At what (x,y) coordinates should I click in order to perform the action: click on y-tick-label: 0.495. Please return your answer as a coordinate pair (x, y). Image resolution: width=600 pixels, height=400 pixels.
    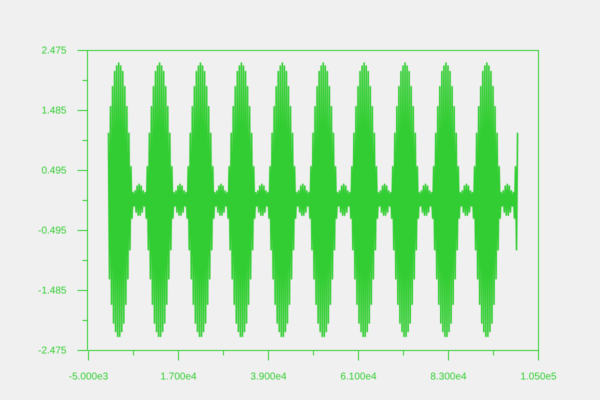
    Looking at the image, I should click on (54, 171).